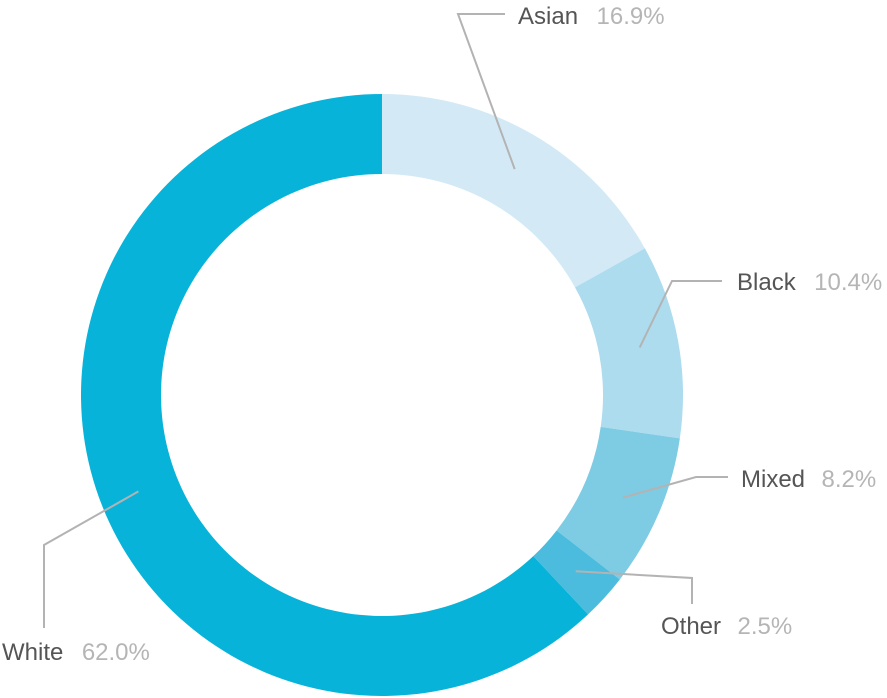 The height and width of the screenshot is (698, 887). I want to click on slice-name-asian: Asian, so click(548, 16).